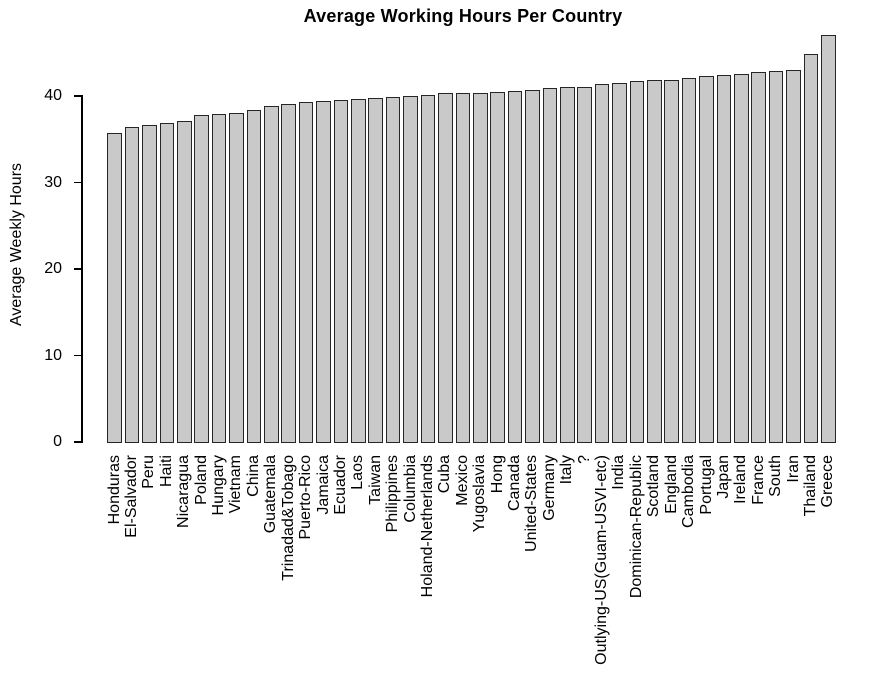 The height and width of the screenshot is (678, 870). I want to click on x-tick-label: Hong, so click(497, 474).